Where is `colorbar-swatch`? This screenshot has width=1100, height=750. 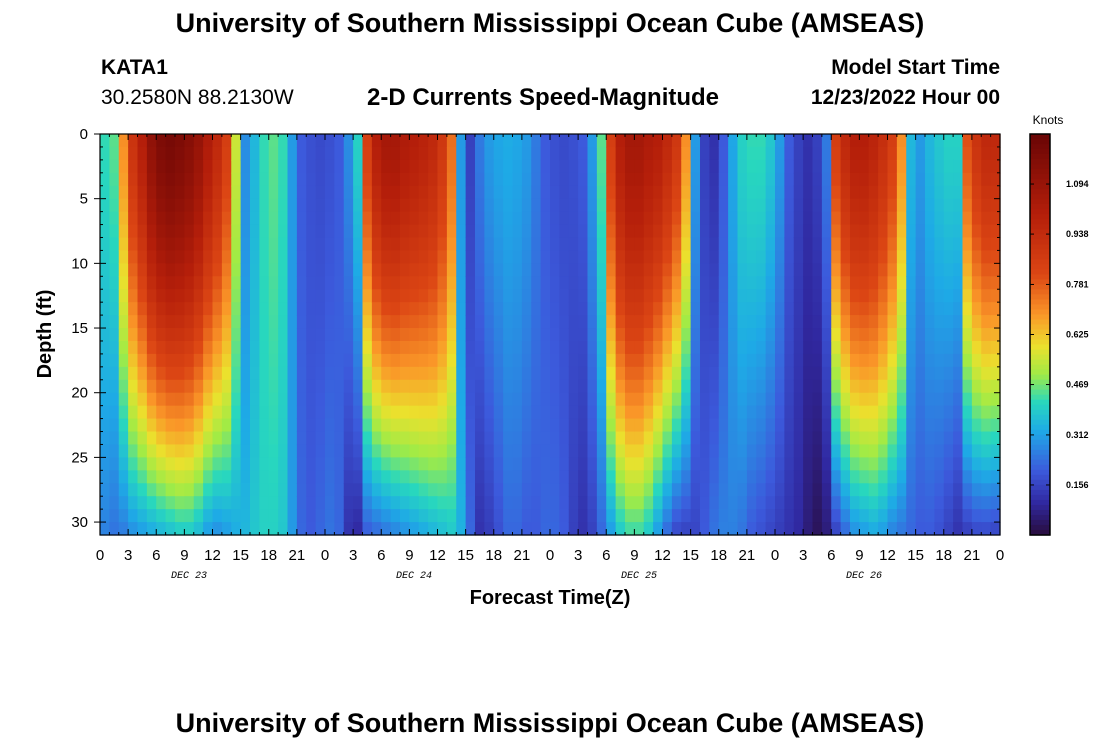 colorbar-swatch is located at coordinates (1040, 377).